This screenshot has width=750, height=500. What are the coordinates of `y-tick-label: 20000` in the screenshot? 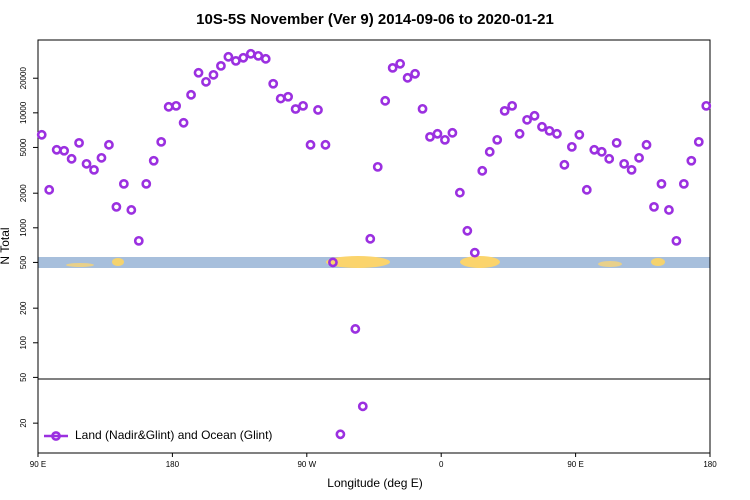 It's located at (23, 78).